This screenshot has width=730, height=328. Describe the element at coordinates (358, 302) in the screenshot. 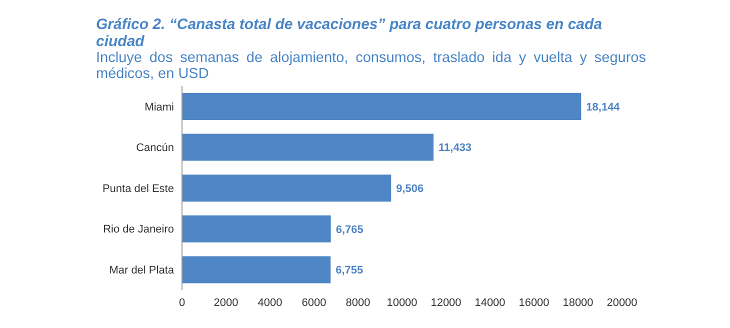

I see `x-tick-label: 8000` at that location.